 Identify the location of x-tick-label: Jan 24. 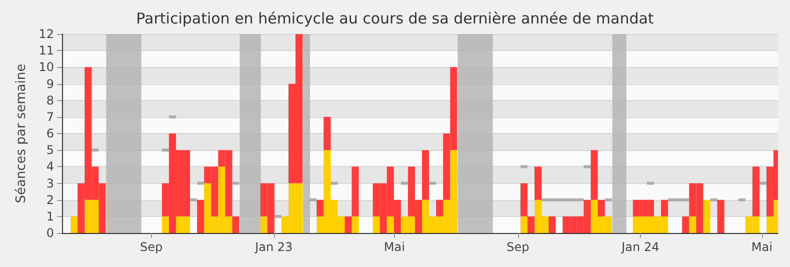
(640, 247).